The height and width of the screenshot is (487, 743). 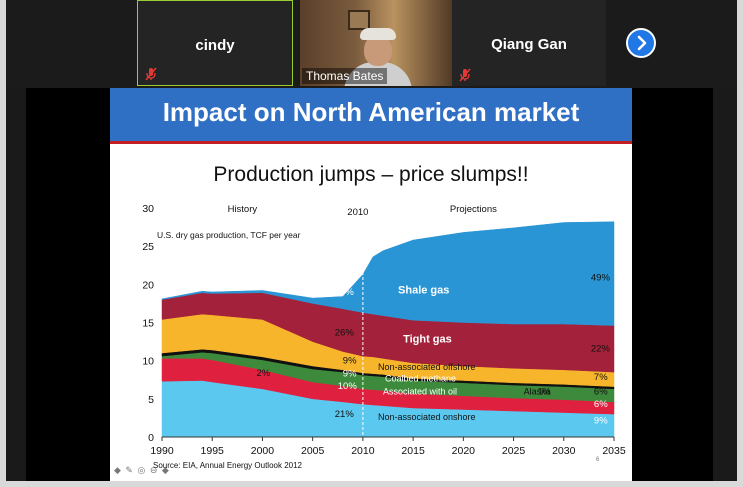 I want to click on series-label: Non-associated offshore, so click(x=426, y=367).